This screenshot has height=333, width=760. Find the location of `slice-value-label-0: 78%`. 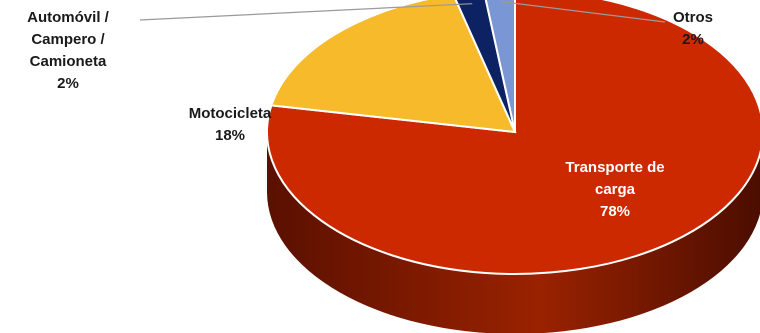

slice-value-label-0: 78% is located at coordinates (615, 211).